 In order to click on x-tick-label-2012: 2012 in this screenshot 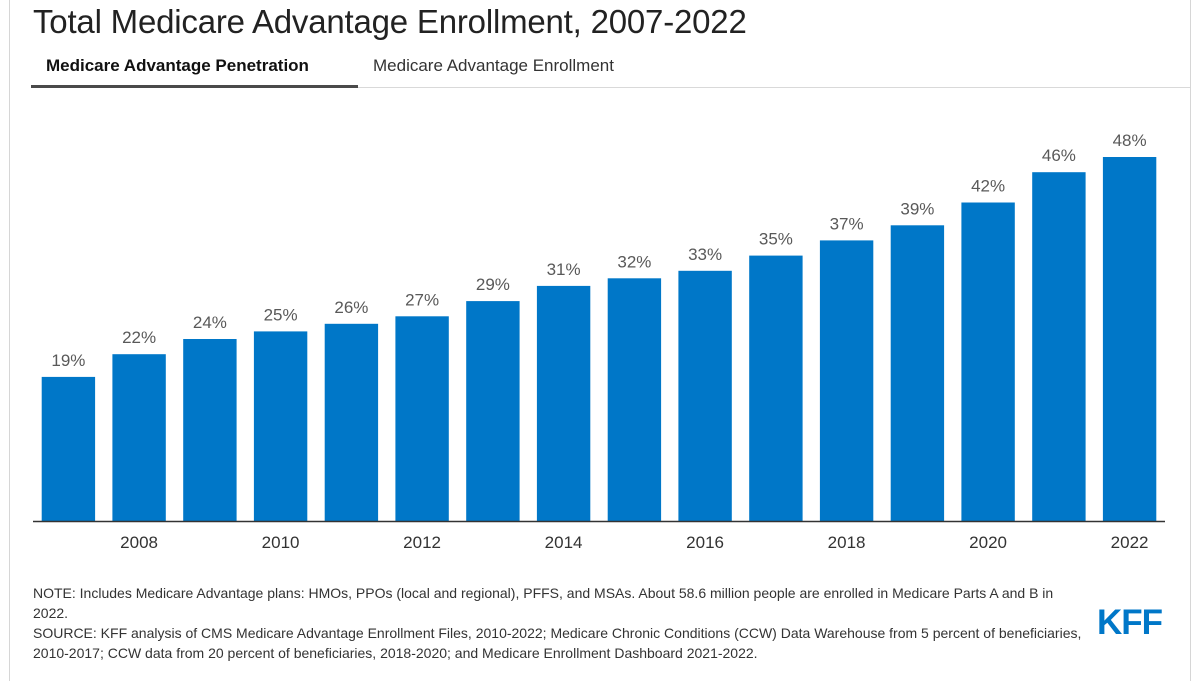, I will do `click(422, 542)`.